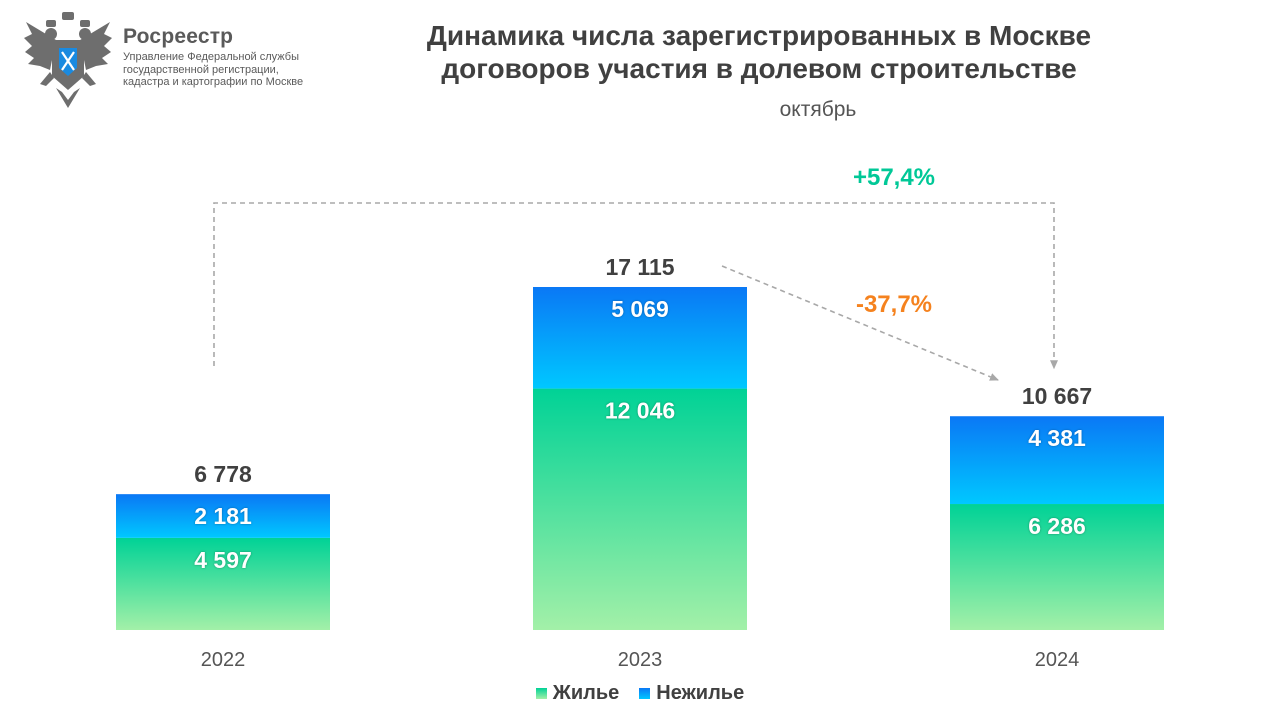 The width and height of the screenshot is (1280, 720). What do you see at coordinates (1057, 396) in the screenshot?
I see `total-label-2024: 10 667` at bounding box center [1057, 396].